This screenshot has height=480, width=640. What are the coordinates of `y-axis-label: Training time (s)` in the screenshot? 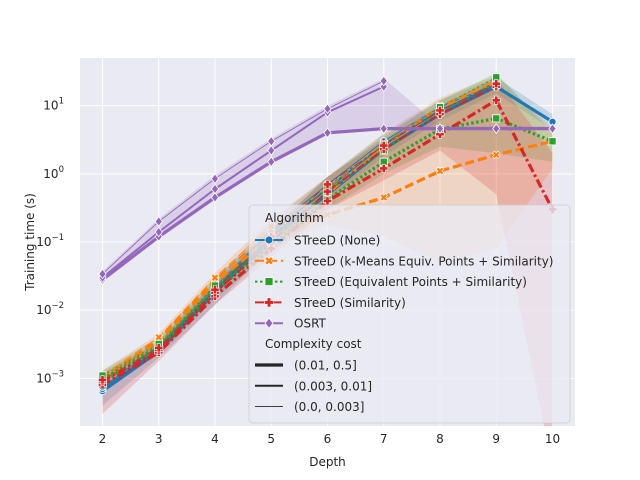 It's located at (30, 242).